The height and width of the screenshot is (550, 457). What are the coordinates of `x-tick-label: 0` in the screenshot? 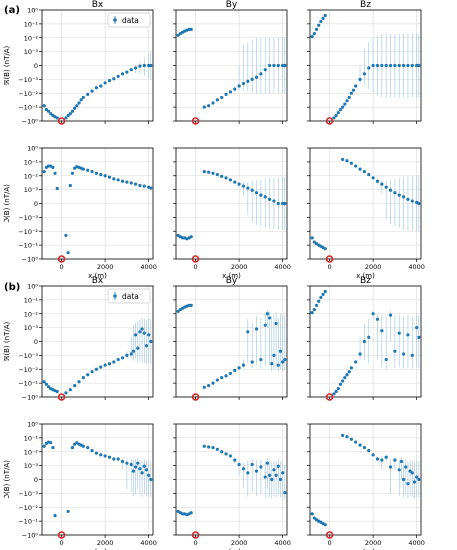 It's located at (330, 543).